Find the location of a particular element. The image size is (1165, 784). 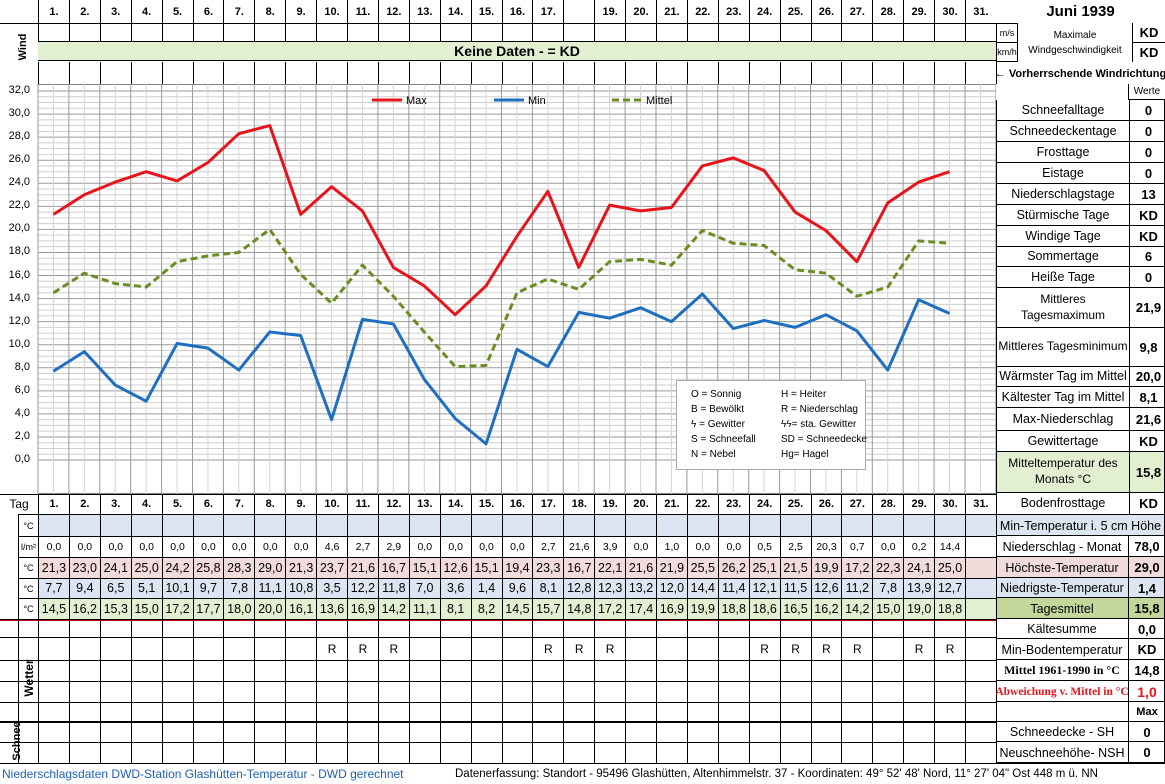

y-tick-label: 10,0 is located at coordinates (19, 343).